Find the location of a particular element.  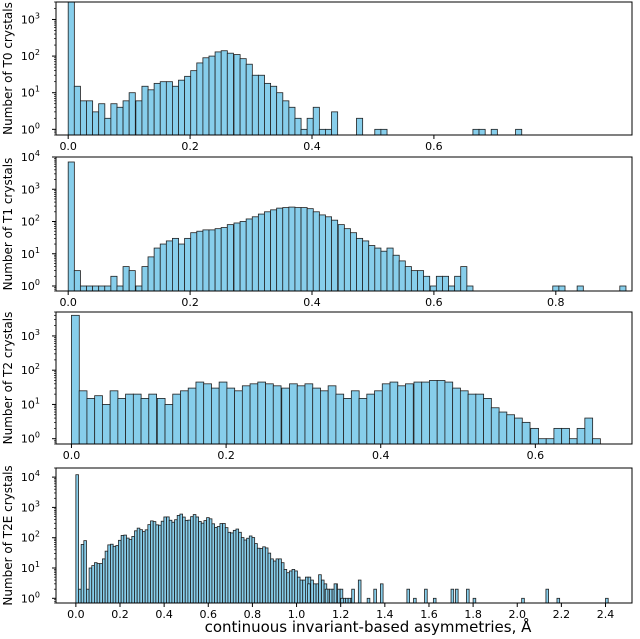

x-tick-label: 1.0 is located at coordinates (297, 614).